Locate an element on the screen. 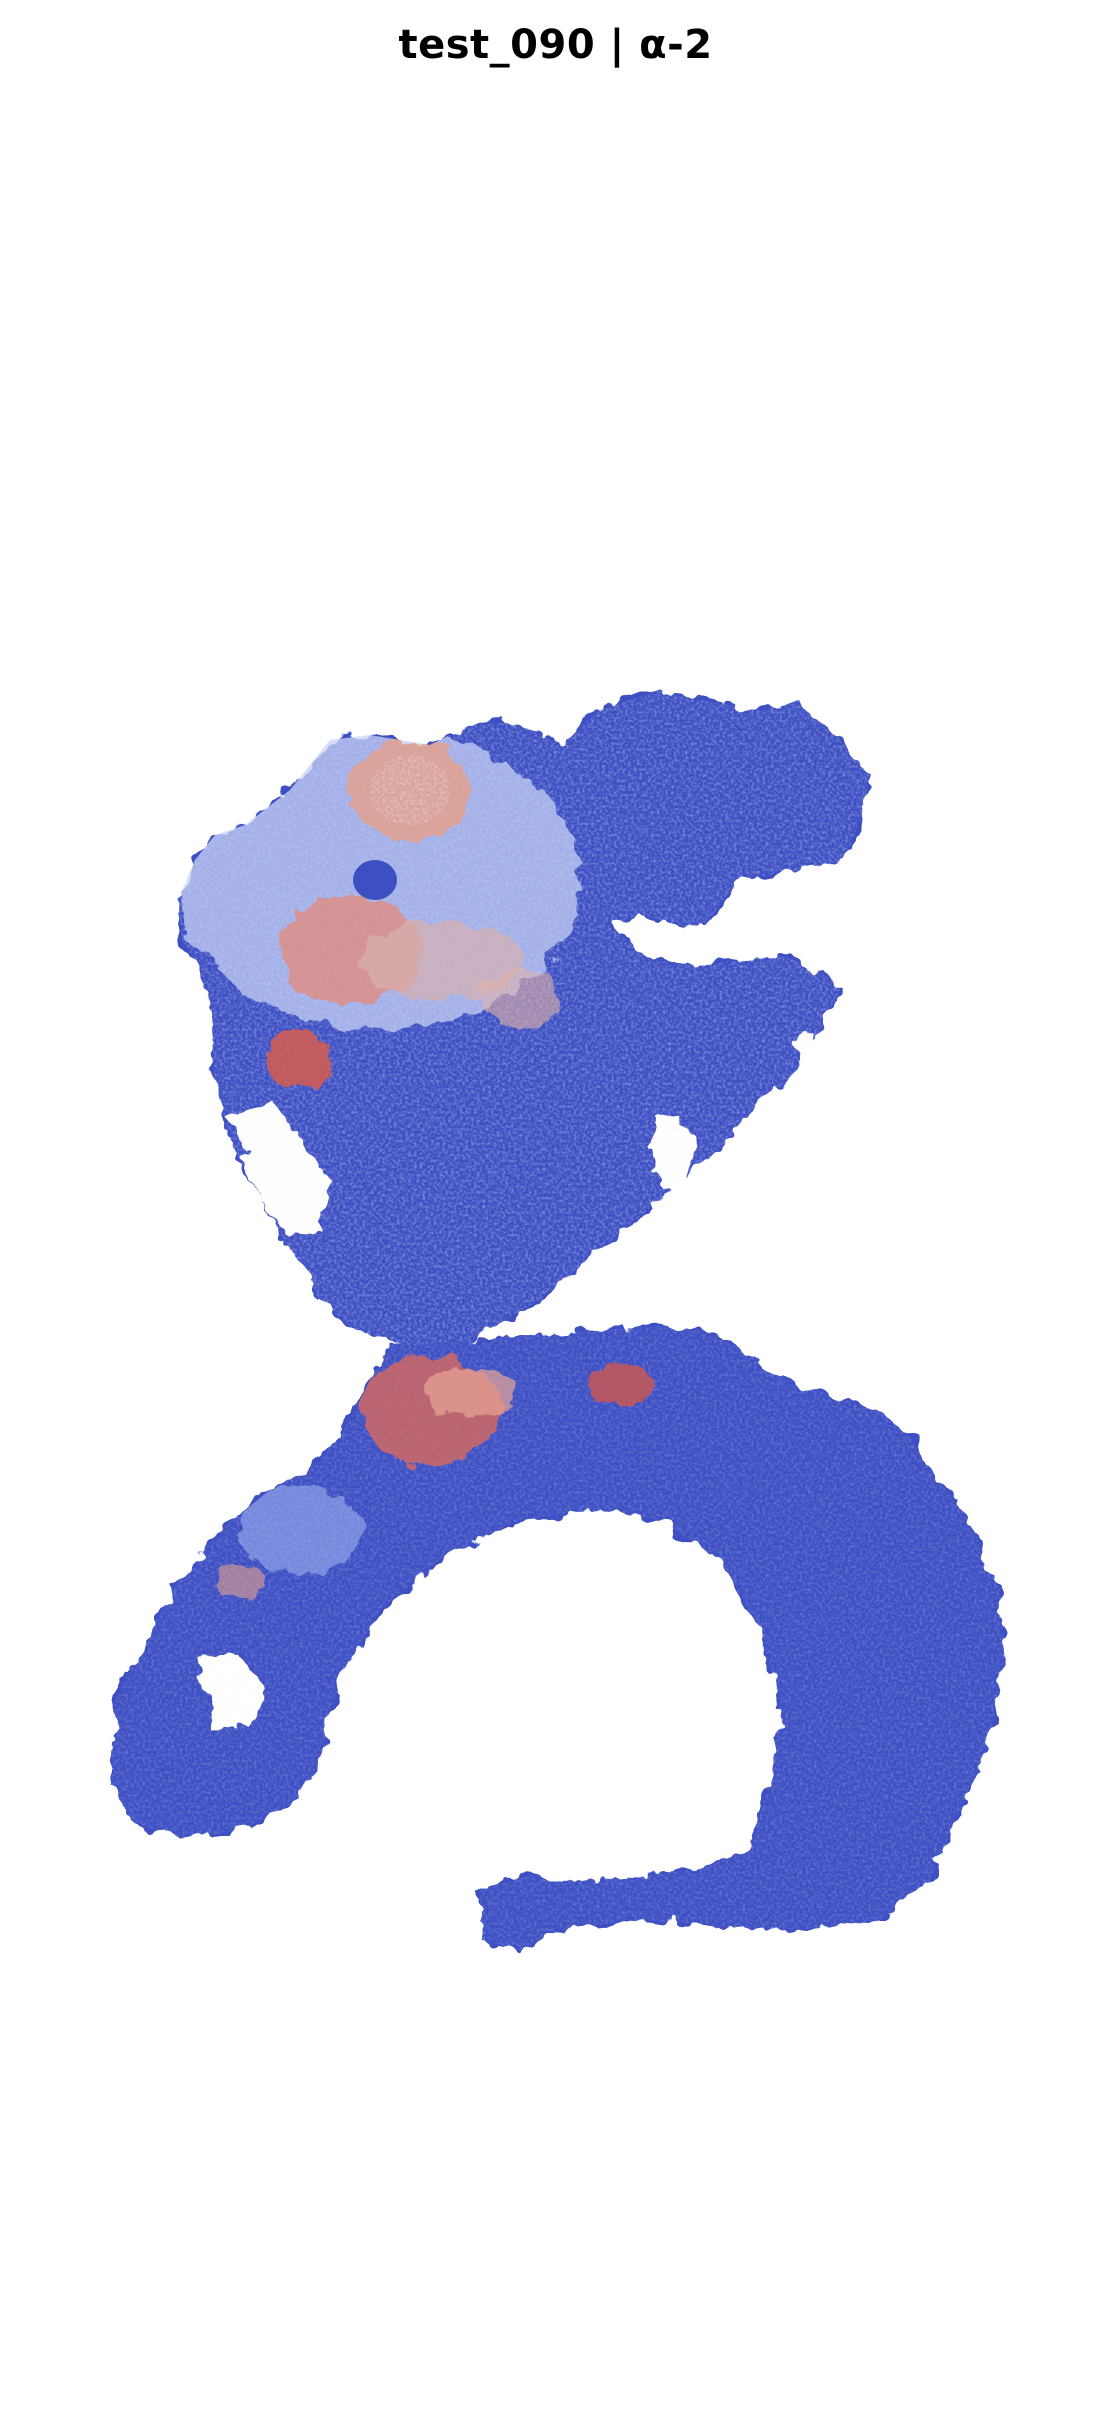 This screenshot has width=1111, height=2426. lower-hotspots is located at coordinates (434, 1476).